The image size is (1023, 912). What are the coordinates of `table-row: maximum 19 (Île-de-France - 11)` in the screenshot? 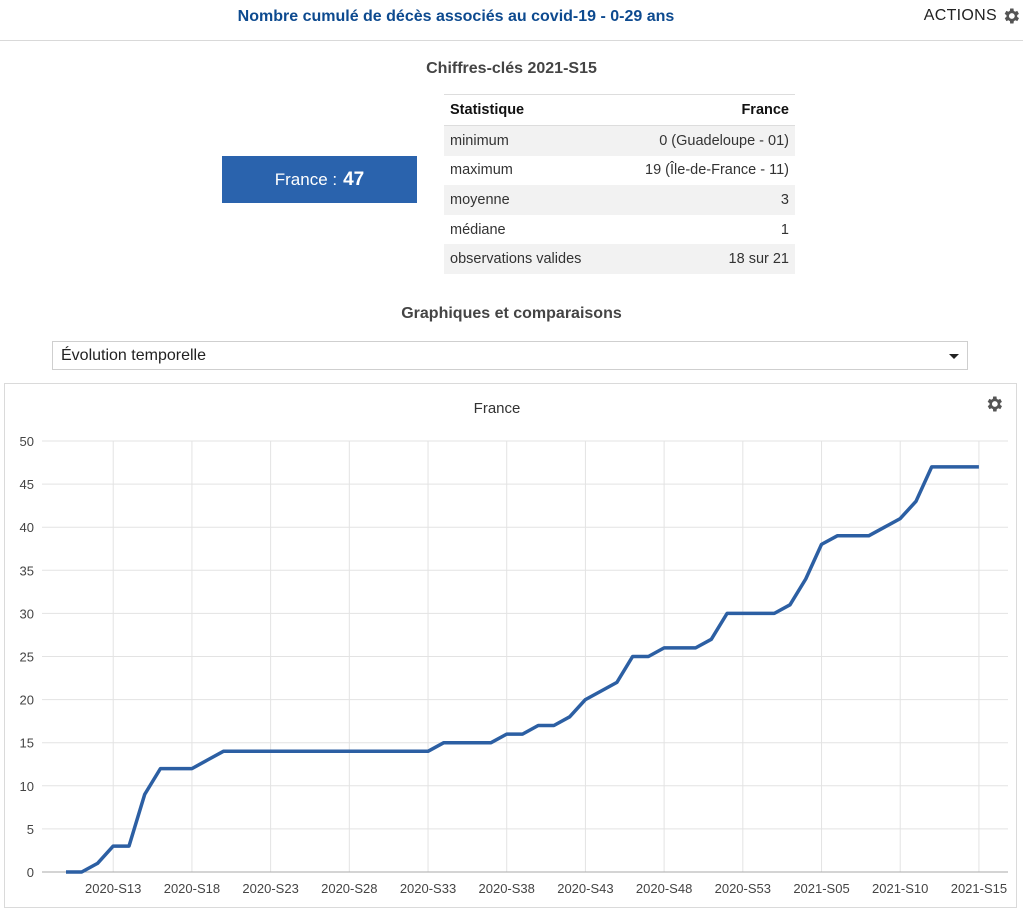 It's located at (619, 171).